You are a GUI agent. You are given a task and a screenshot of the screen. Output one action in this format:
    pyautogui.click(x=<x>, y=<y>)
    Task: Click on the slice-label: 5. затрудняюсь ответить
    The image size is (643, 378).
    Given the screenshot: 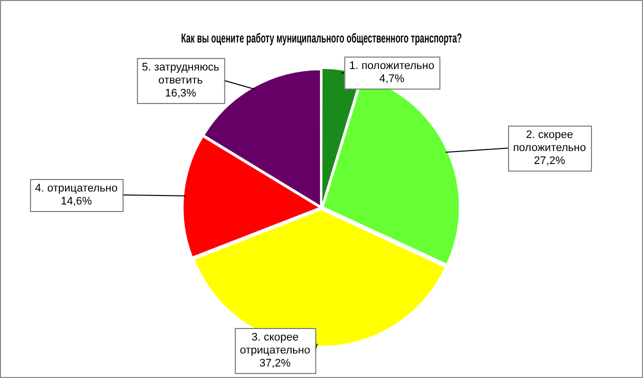 What is the action you would take?
    pyautogui.click(x=181, y=74)
    